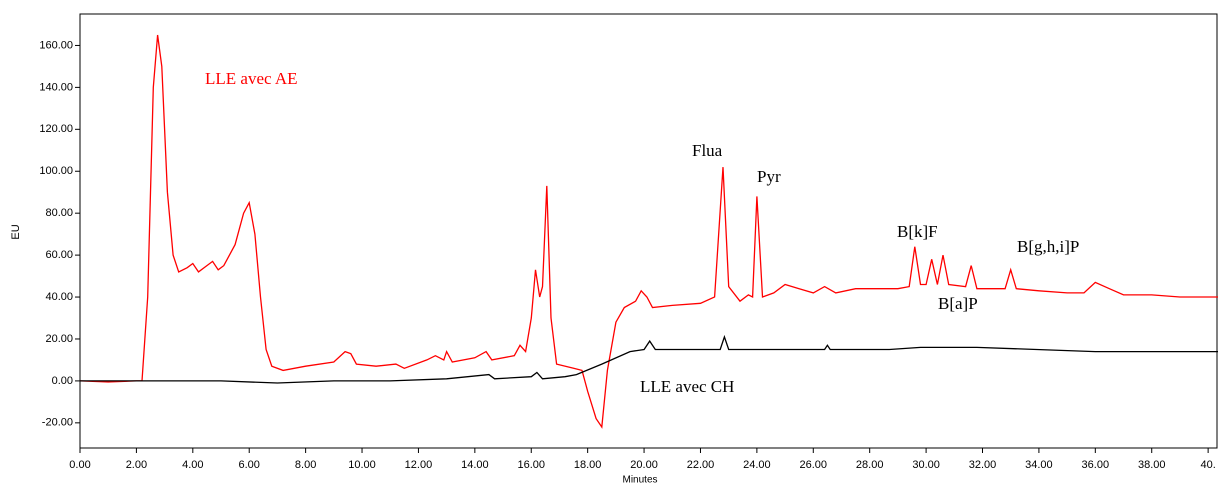 The width and height of the screenshot is (1218, 489). Describe the element at coordinates (701, 465) in the screenshot. I see `x-tick-label: 22.00` at that location.